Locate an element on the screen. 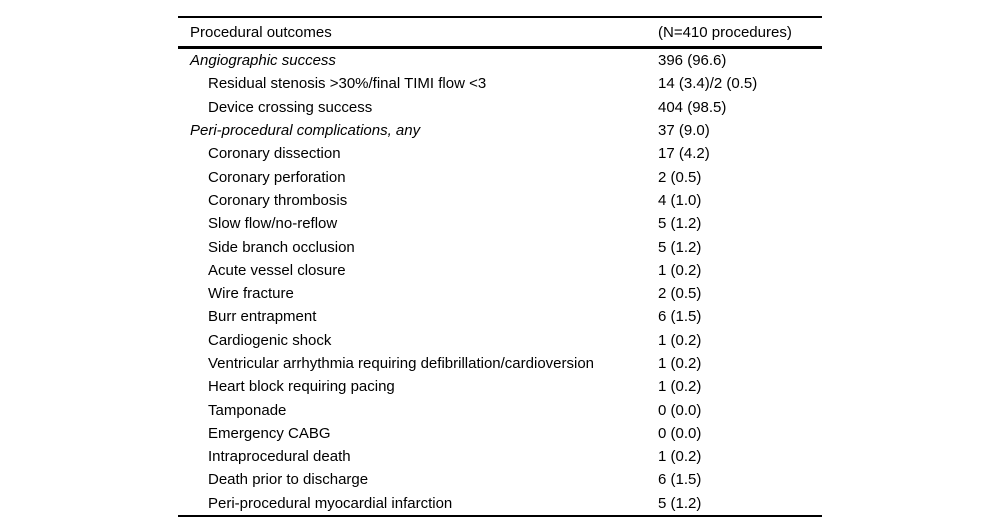  table-row: Burr entrapment 6 (1.5) is located at coordinates (500, 316).